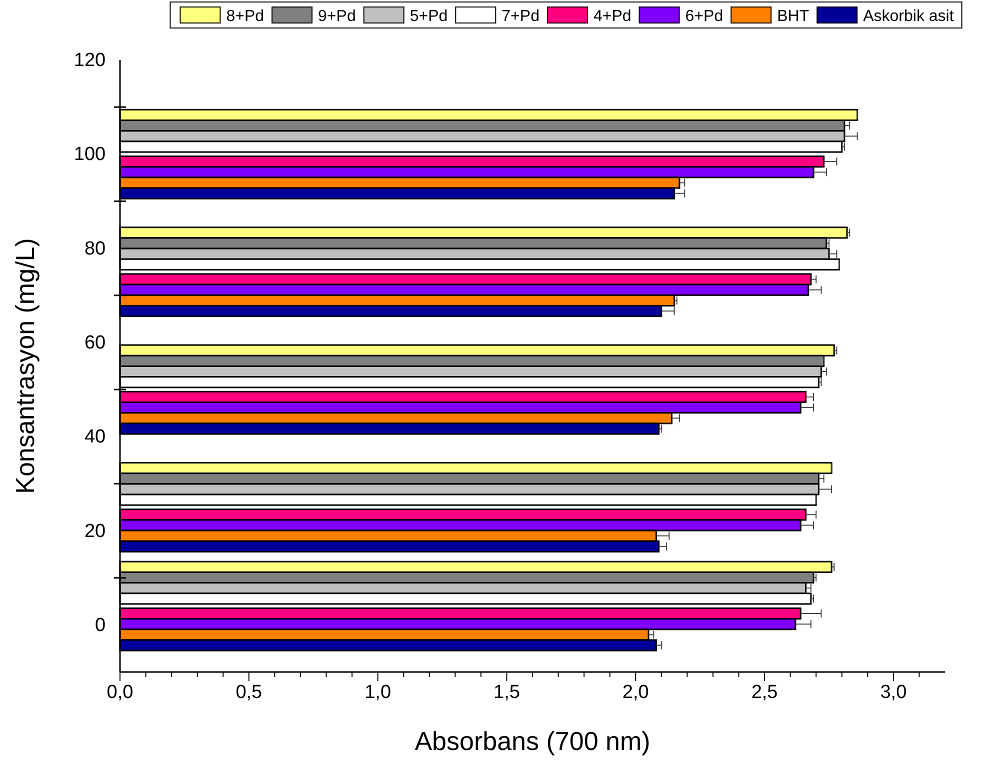 The image size is (984, 760). I want to click on x-tick-label: 0,5, so click(249, 692).